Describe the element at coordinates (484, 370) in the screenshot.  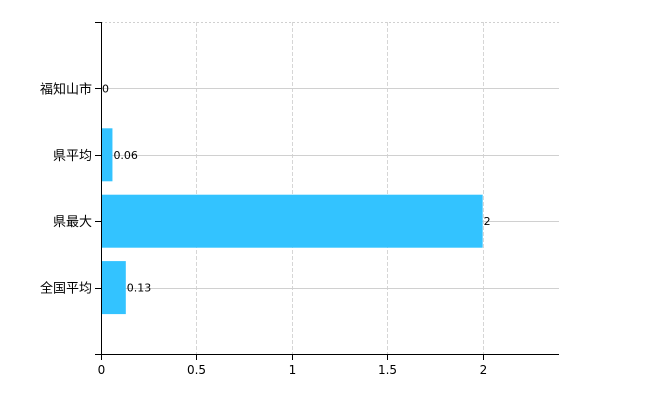
I see `x-tick-label: 2` at that location.